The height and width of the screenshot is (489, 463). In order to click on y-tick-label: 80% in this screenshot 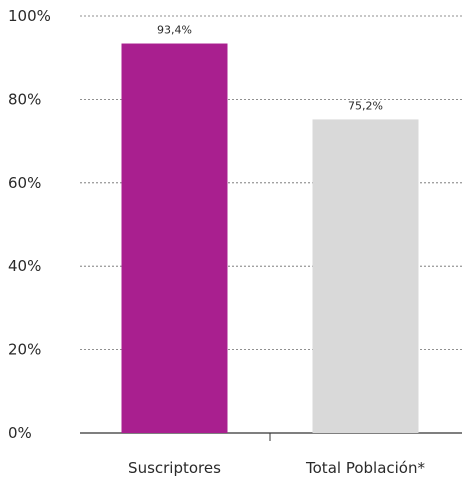, I will do `click(24, 99)`.